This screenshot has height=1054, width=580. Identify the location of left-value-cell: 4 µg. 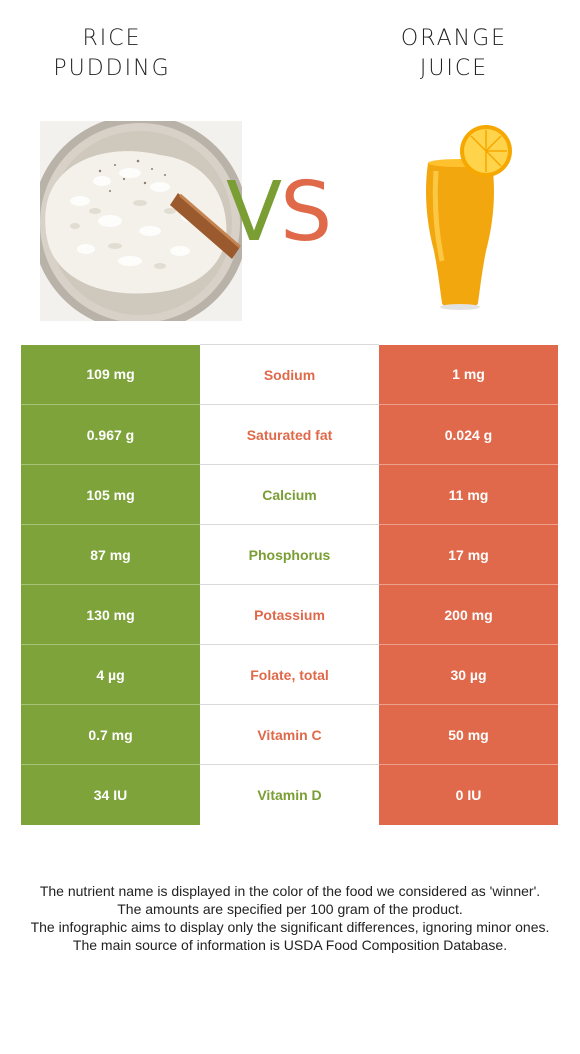
(110, 674).